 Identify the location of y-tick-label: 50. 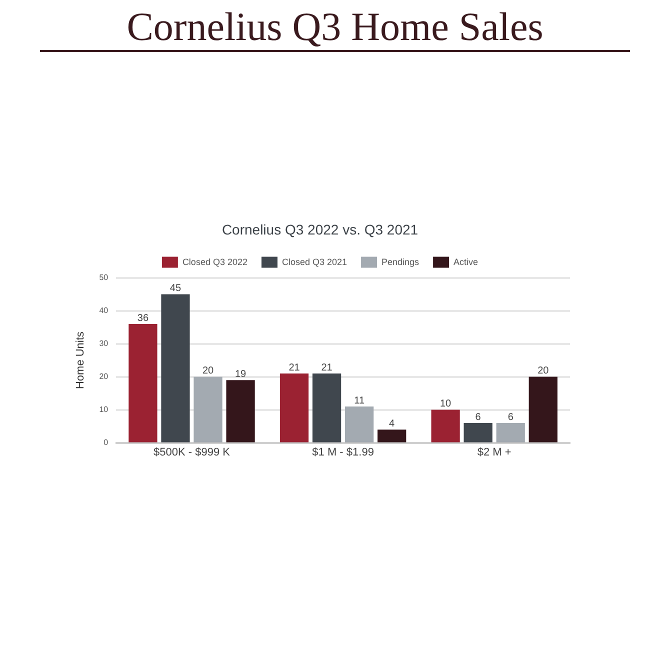
(104, 277).